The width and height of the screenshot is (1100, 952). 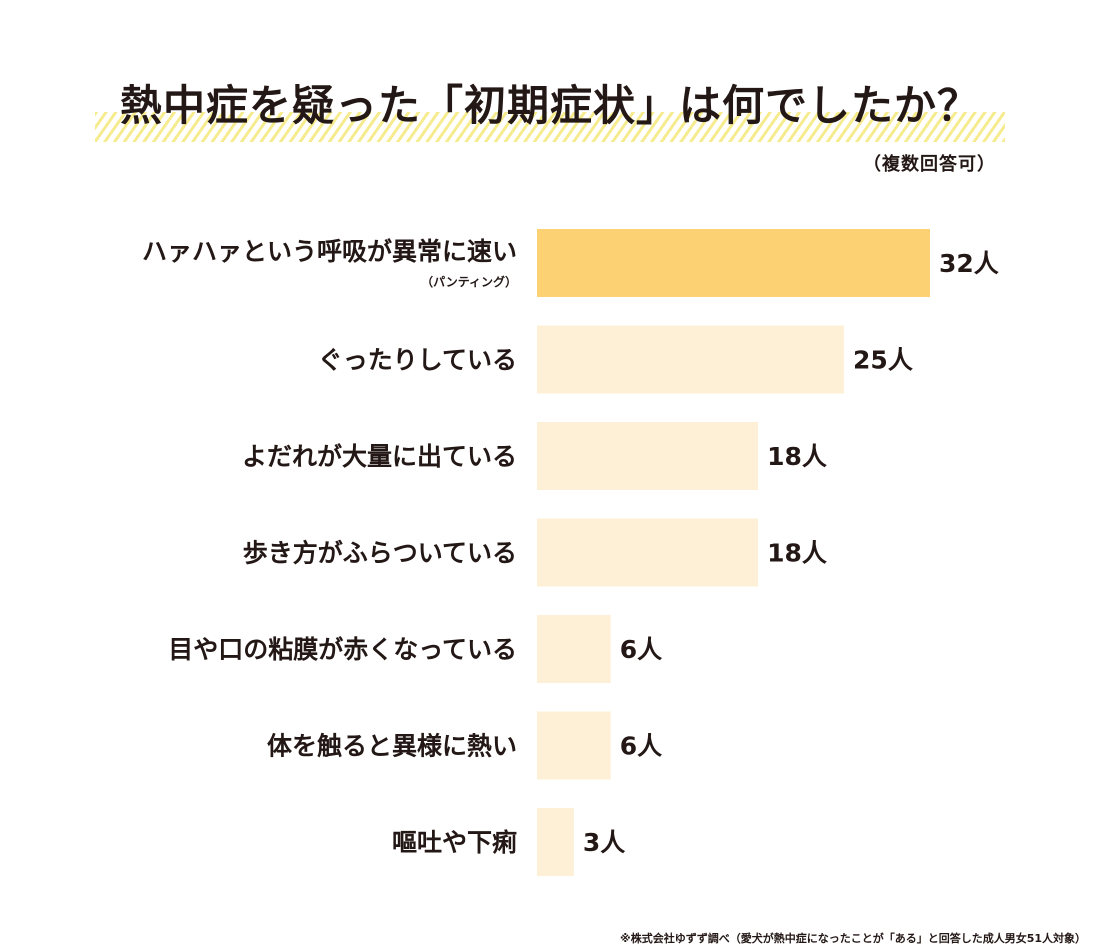 What do you see at coordinates (380, 553) in the screenshot?
I see `category-label-4: 歩き方がふらついている` at bounding box center [380, 553].